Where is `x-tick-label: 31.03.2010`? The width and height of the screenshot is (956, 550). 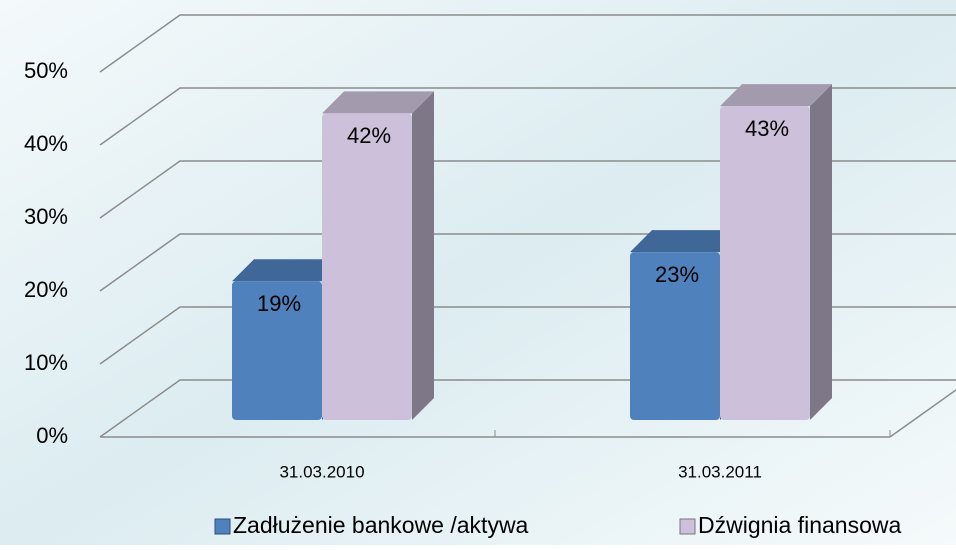 x-tick-label: 31.03.2010 is located at coordinates (321, 471).